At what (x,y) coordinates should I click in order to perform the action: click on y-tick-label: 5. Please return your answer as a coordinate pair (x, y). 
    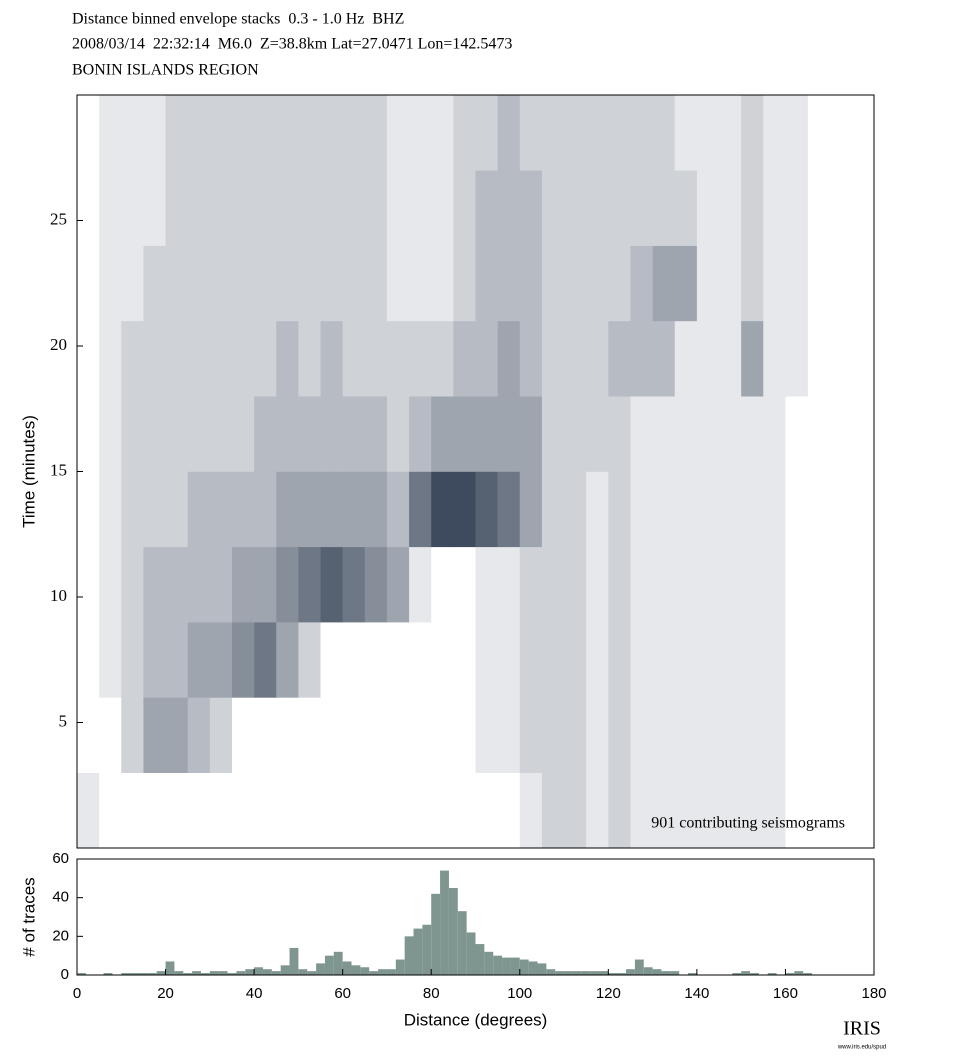
    Looking at the image, I should click on (63, 720).